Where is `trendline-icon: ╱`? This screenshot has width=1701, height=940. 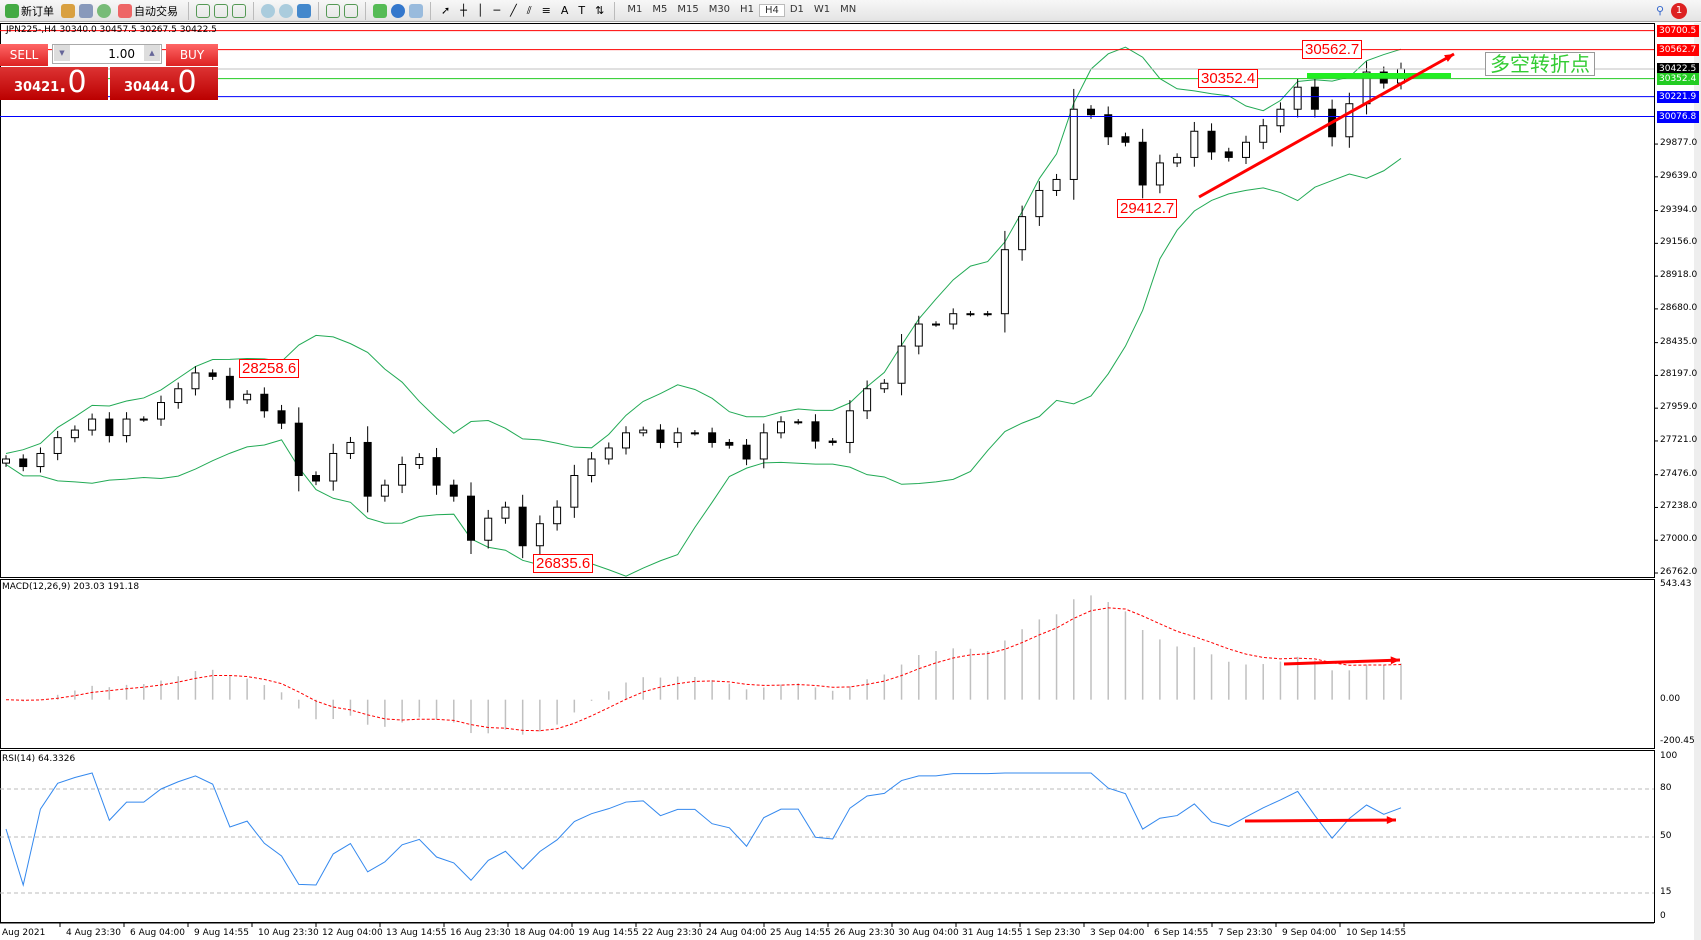 trendline-icon: ╱ is located at coordinates (513, 10).